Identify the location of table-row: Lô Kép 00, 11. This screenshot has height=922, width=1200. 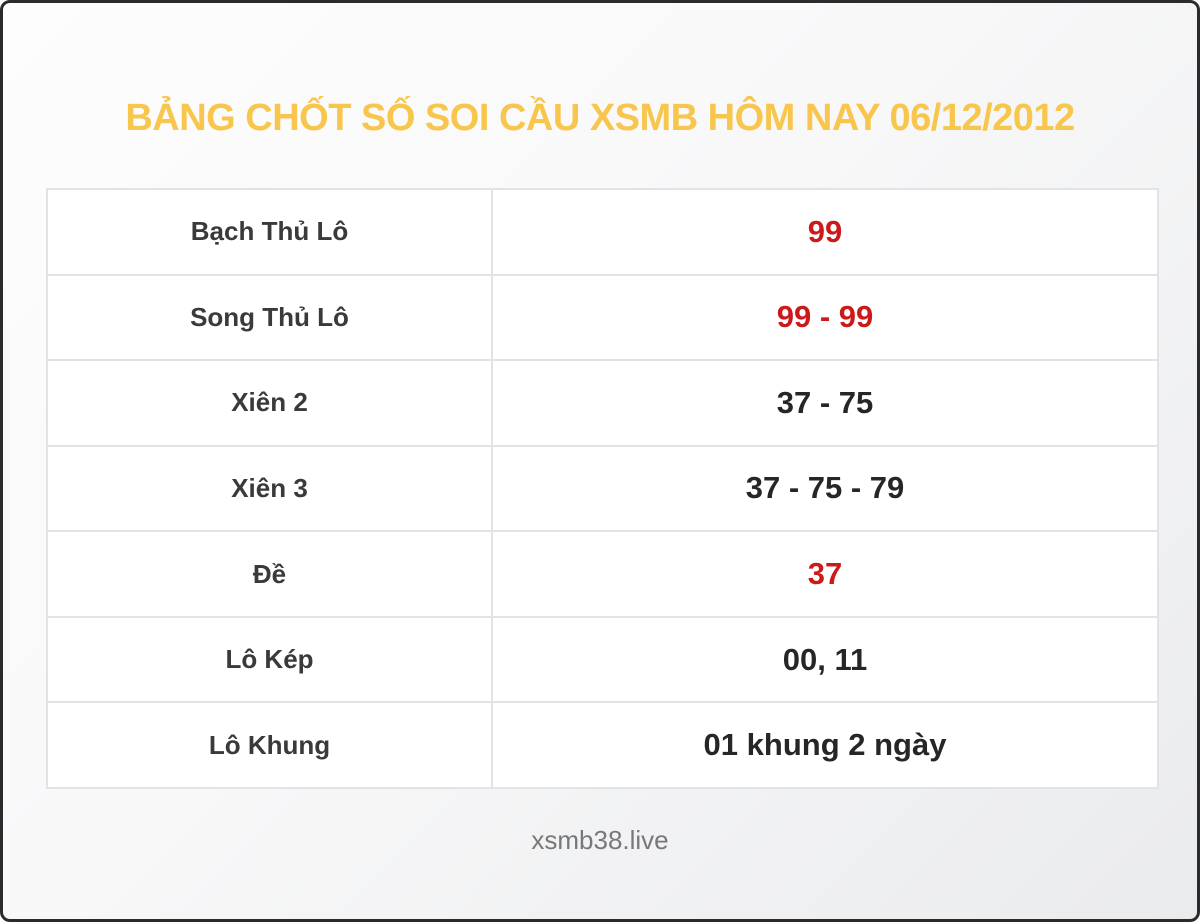
(602, 659).